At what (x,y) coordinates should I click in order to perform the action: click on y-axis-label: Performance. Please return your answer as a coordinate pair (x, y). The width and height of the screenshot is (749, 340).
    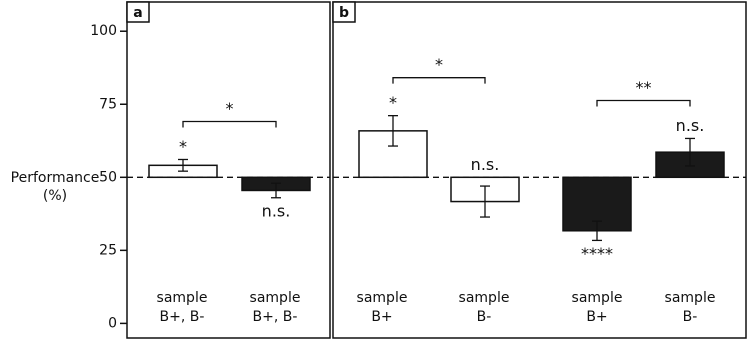
    Looking at the image, I should click on (55, 178).